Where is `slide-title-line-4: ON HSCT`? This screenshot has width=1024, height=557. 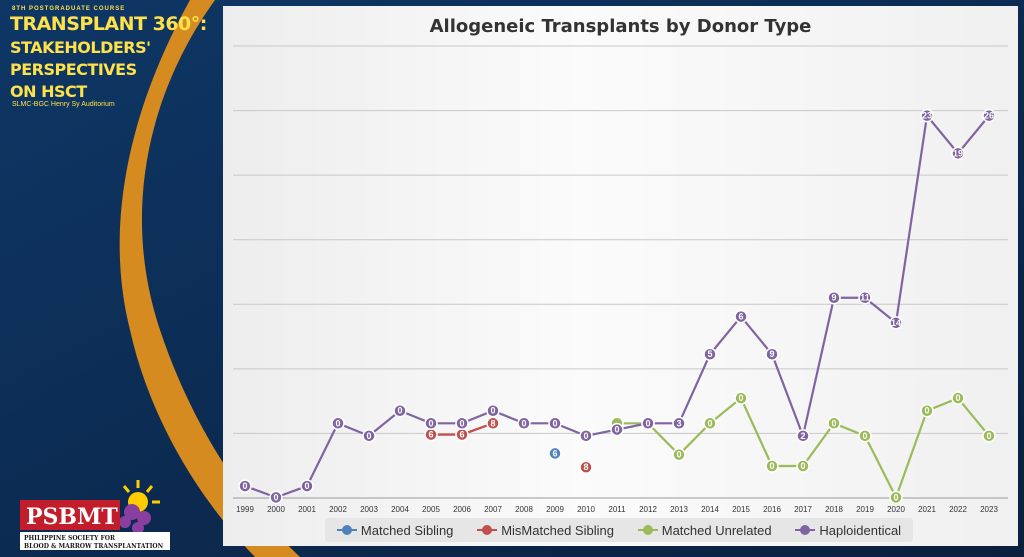
slide-title-line-4: ON HSCT is located at coordinates (48, 91).